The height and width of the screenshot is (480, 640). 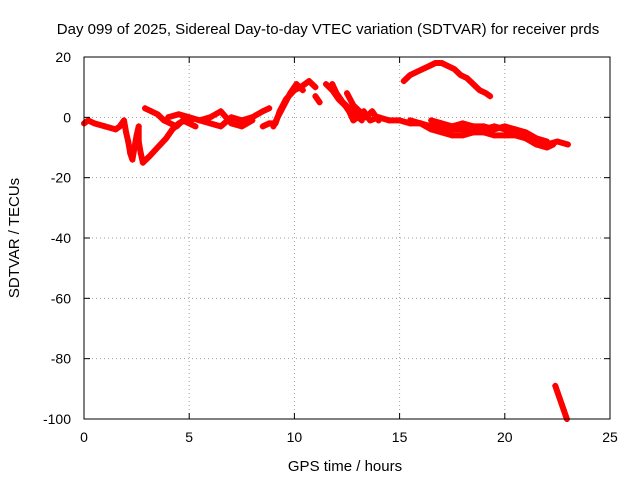 I want to click on y-tick-label: -100, so click(x=57, y=419).